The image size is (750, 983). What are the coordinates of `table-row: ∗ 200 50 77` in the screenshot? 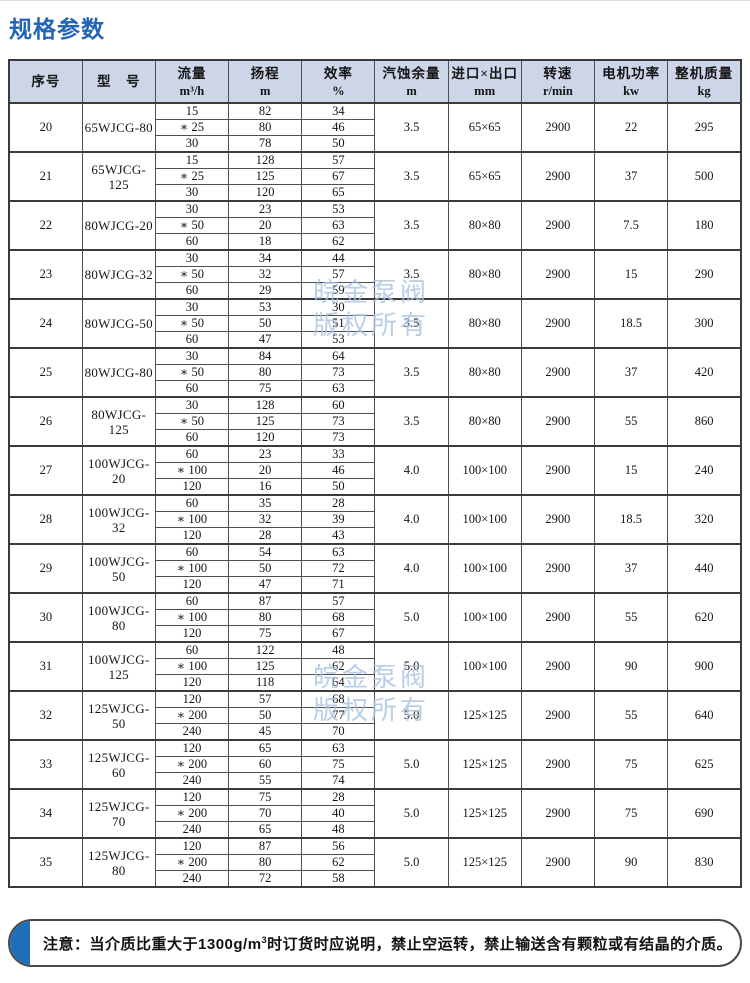 It's located at (375, 715).